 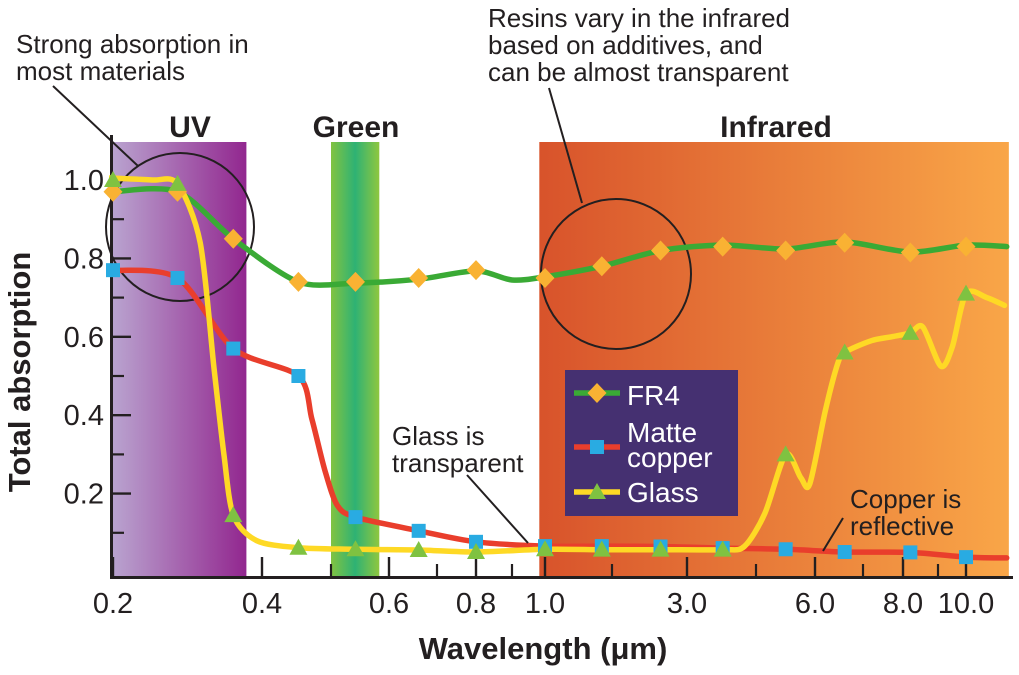 What do you see at coordinates (190, 127) in the screenshot?
I see `uv-band-label: UV` at bounding box center [190, 127].